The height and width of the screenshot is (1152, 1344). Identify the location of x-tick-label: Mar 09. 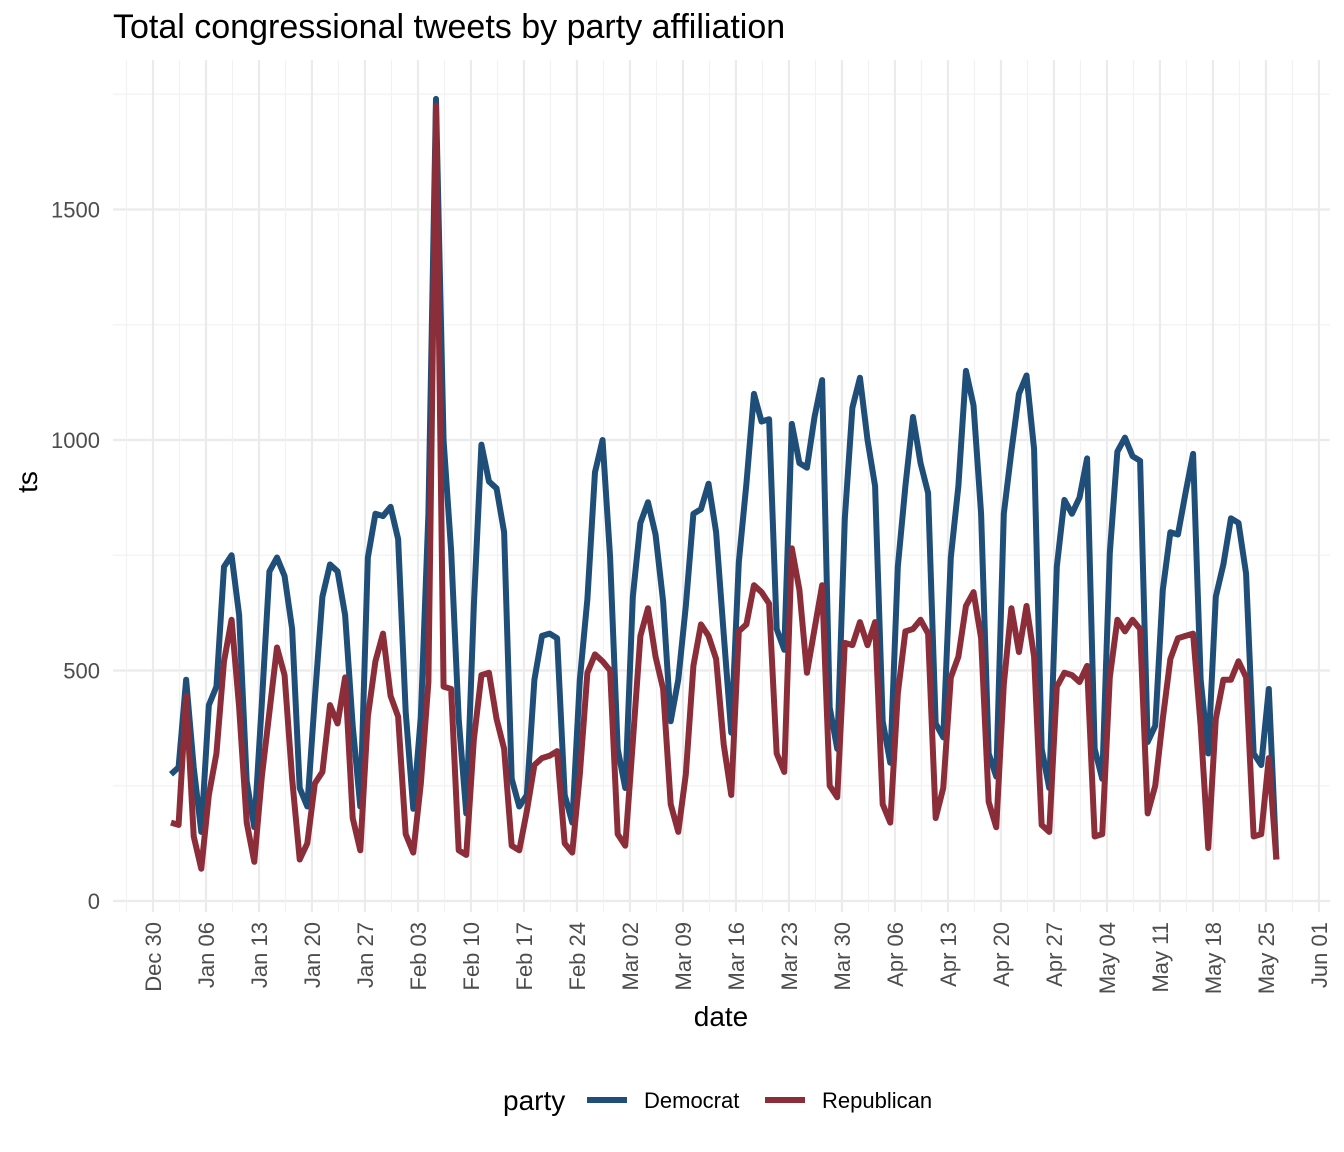
(683, 956).